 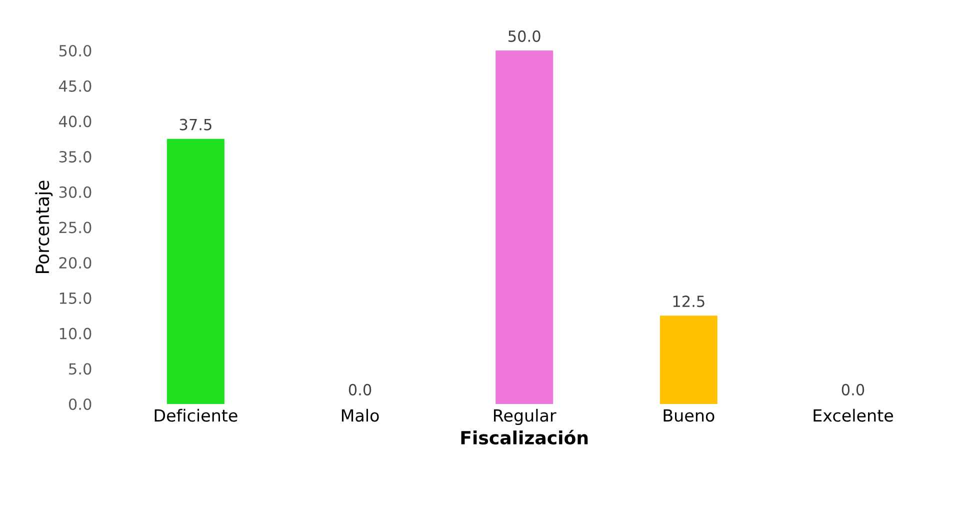 What do you see at coordinates (76, 298) in the screenshot?
I see `y-tick-label: 15.0` at bounding box center [76, 298].